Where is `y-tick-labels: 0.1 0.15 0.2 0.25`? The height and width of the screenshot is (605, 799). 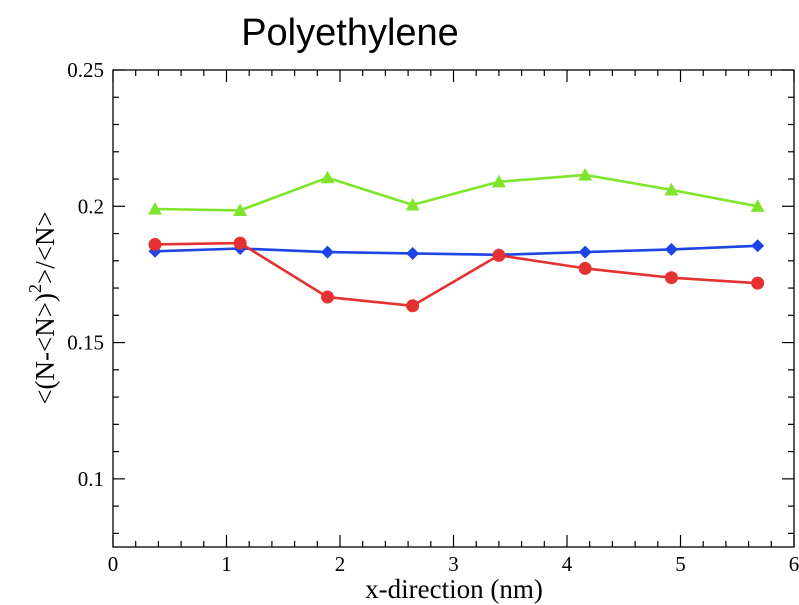
y-tick-labels: 0.1 0.15 0.2 0.25 is located at coordinates (85, 274).